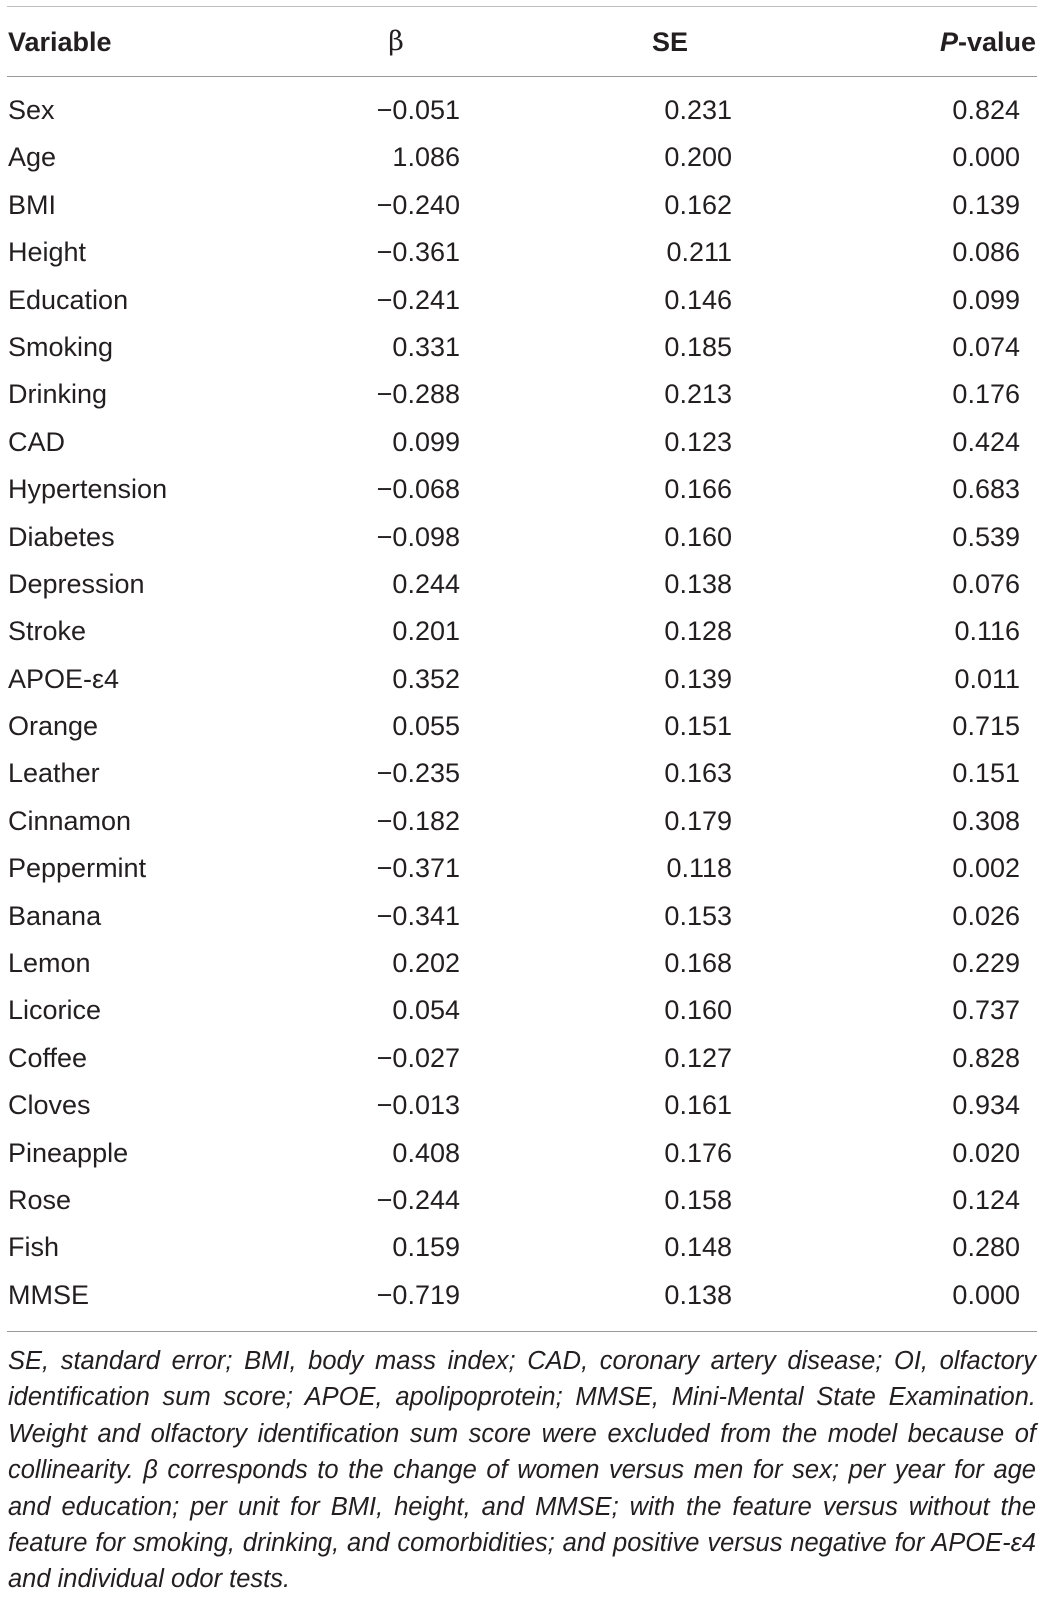 This screenshot has width=1042, height=1604. Describe the element at coordinates (698, 489) in the screenshot. I see `cell-se: 0.166` at that location.